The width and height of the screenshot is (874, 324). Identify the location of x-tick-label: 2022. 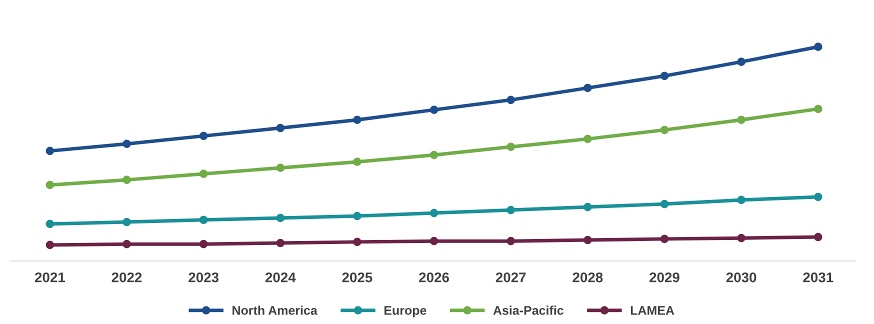
(127, 277).